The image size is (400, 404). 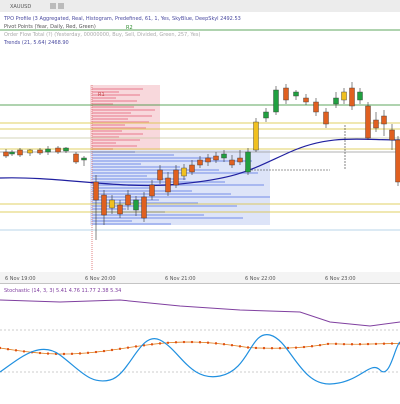 I want to click on symbol: XAUUSD, so click(x=20, y=7).